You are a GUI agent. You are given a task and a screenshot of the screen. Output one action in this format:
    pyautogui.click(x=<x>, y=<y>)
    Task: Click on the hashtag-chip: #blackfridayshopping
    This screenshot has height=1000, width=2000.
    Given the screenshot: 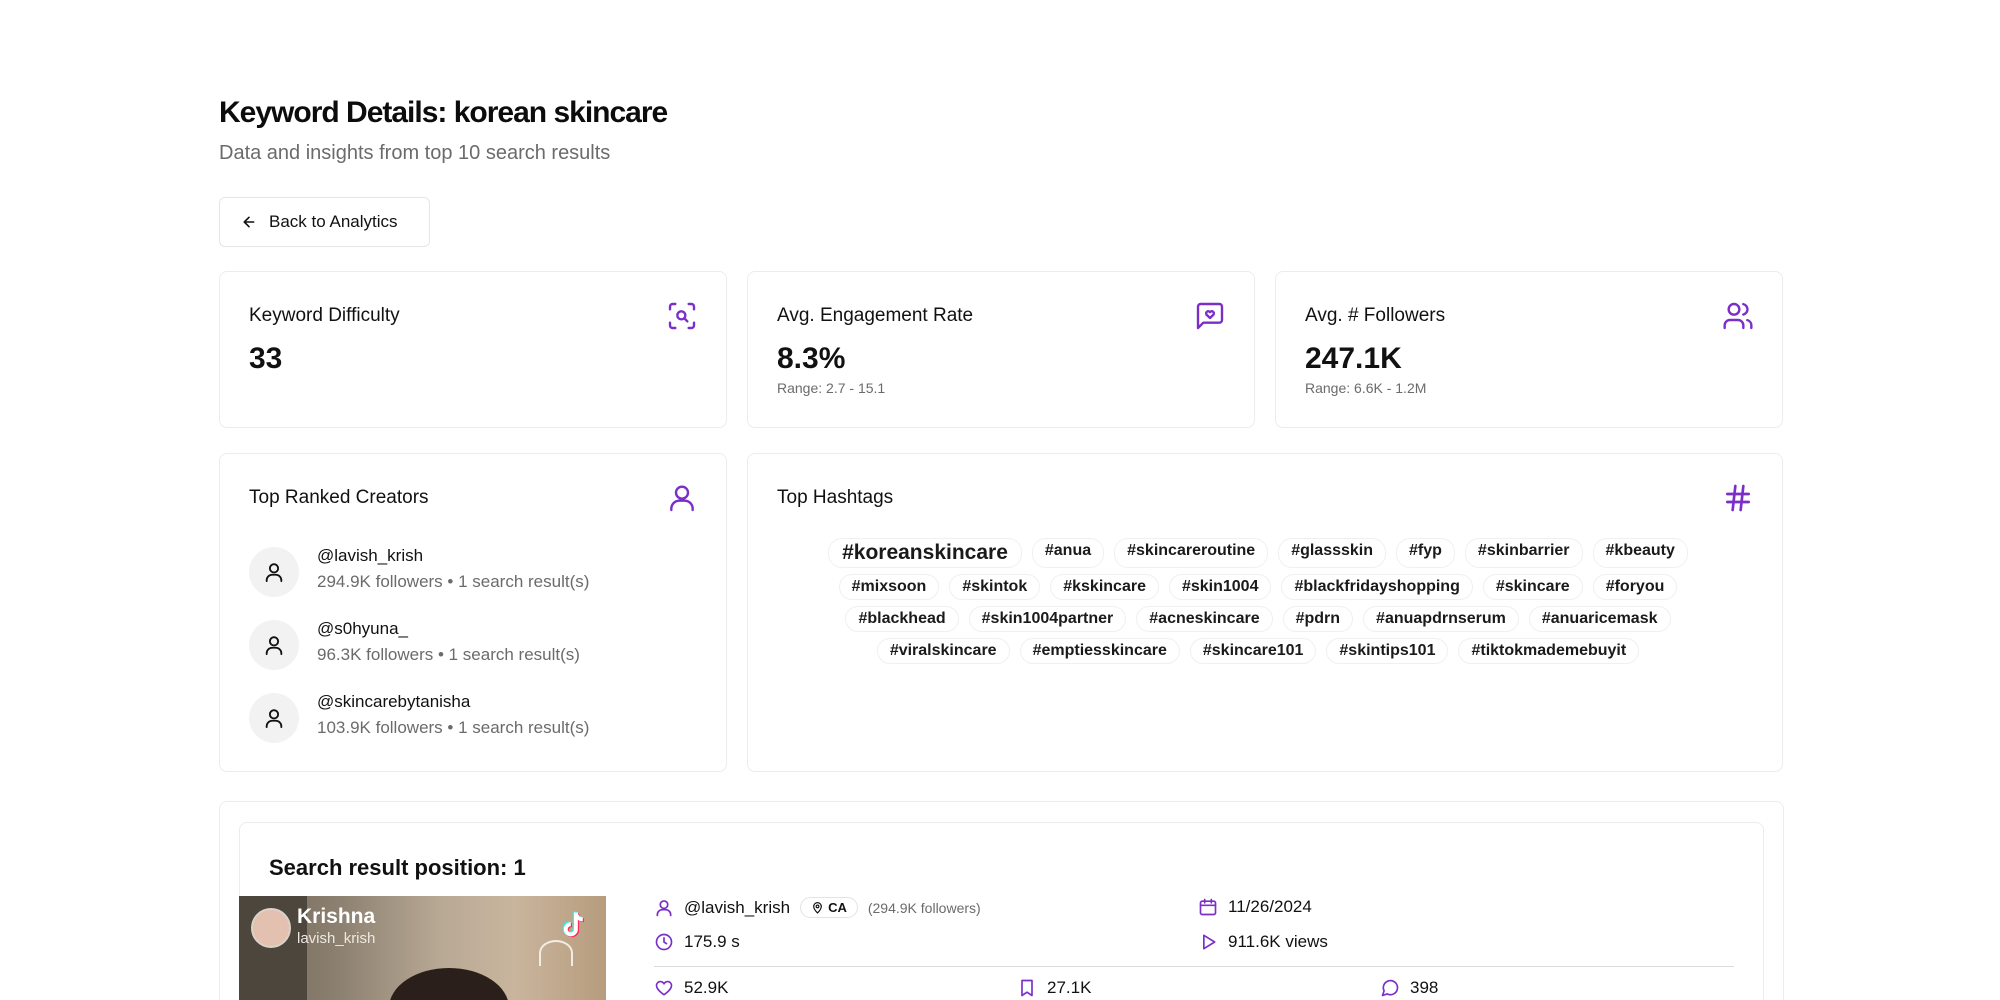 What is the action you would take?
    pyautogui.click(x=1377, y=587)
    